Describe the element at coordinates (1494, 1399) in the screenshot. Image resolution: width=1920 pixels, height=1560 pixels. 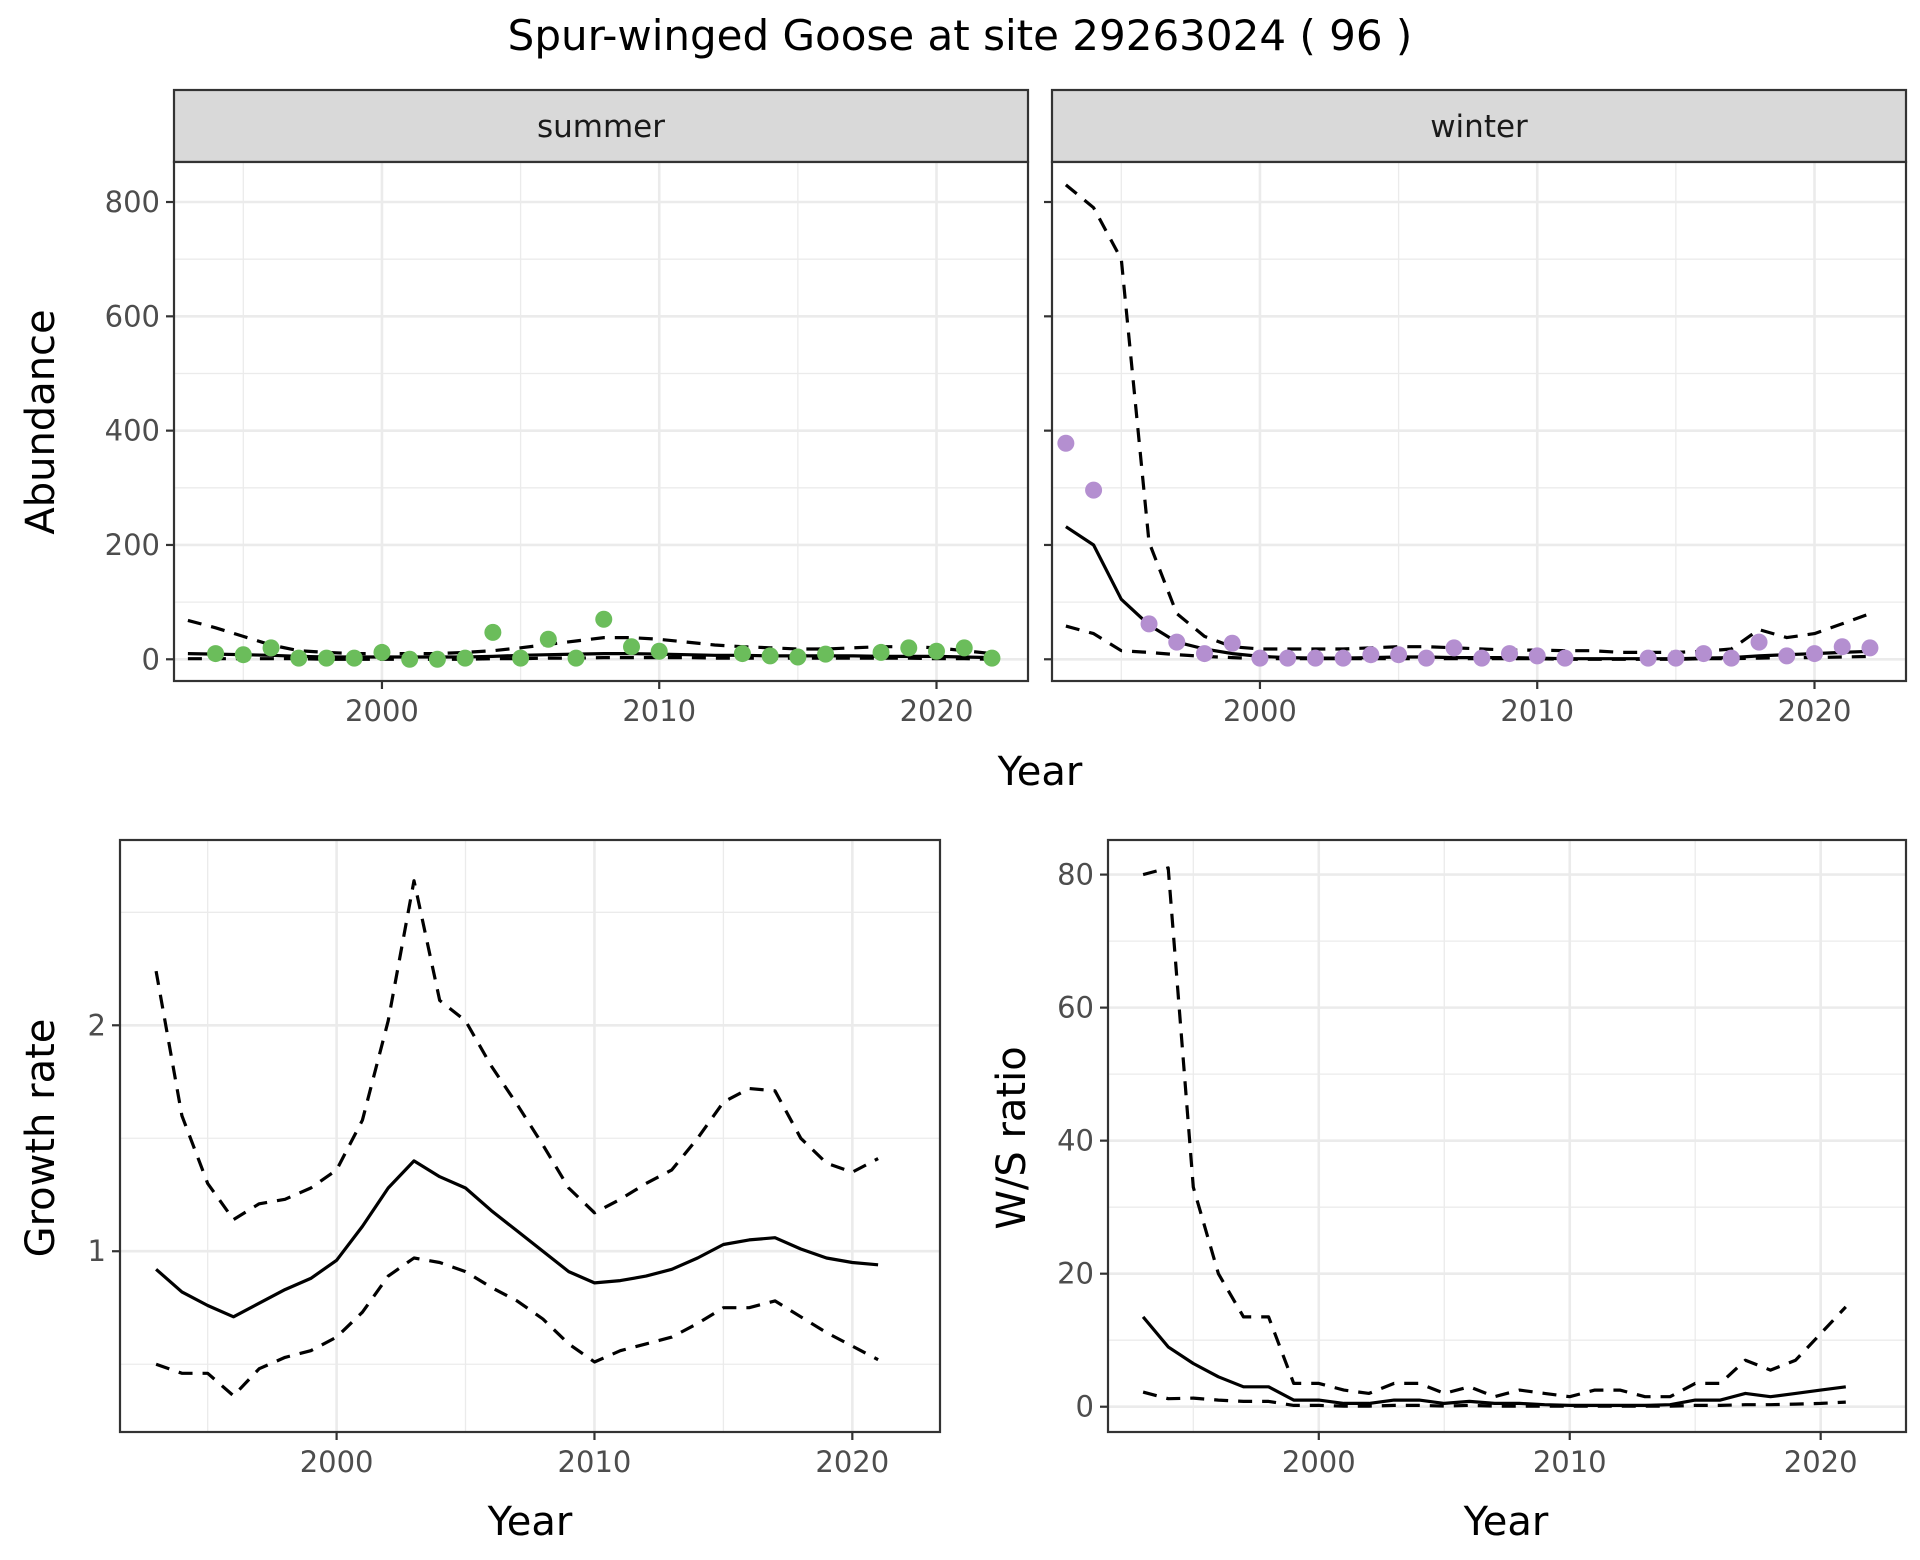
I see `series-line-lower` at that location.